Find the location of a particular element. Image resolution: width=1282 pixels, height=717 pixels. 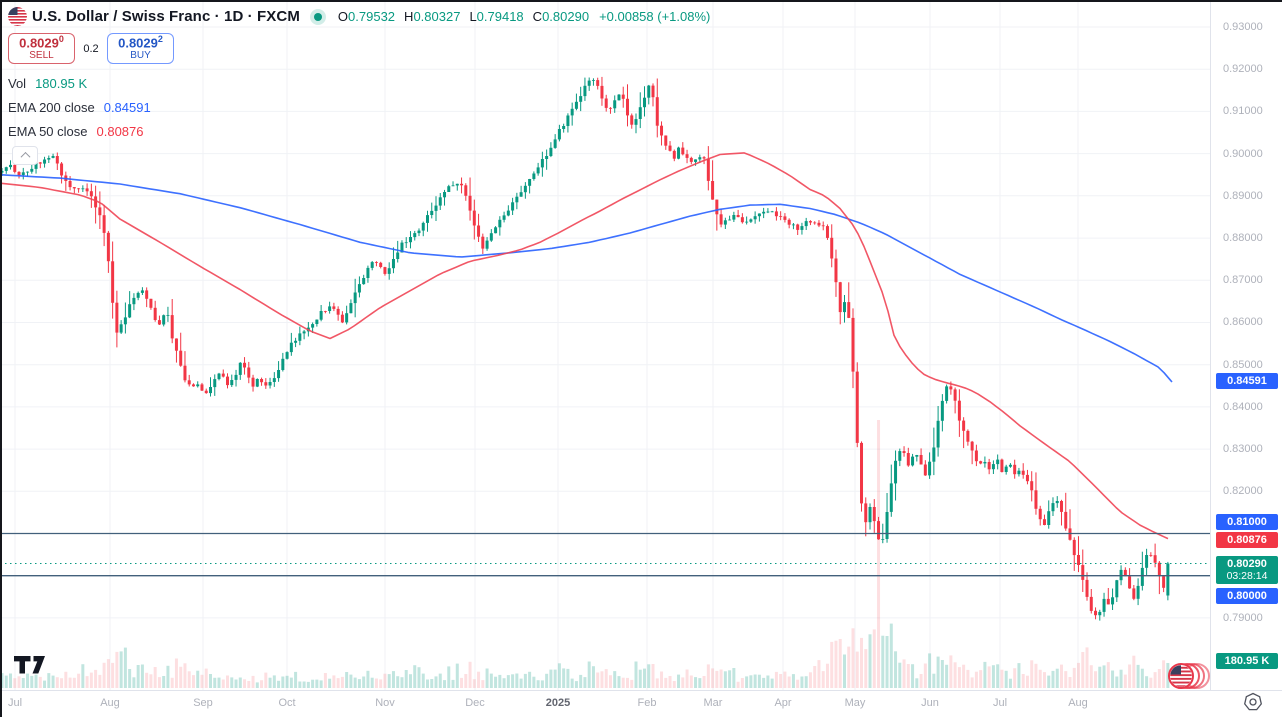

legend-row-ema200: EMA 200 close 0.84591 is located at coordinates (79, 107).